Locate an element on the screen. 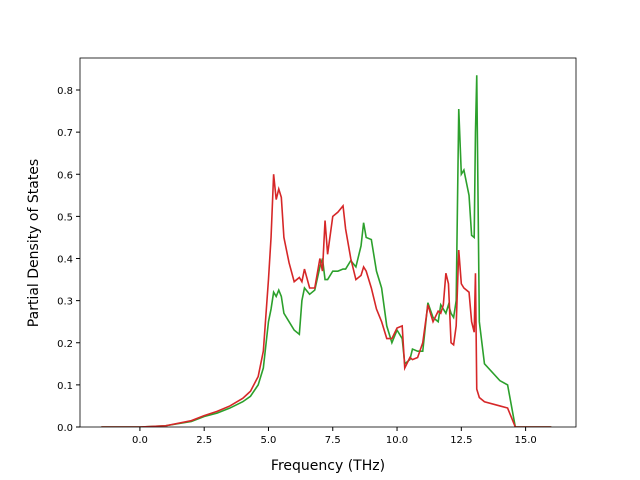 The height and width of the screenshot is (480, 640). y-tick-label: 0.8 is located at coordinates (65, 91).